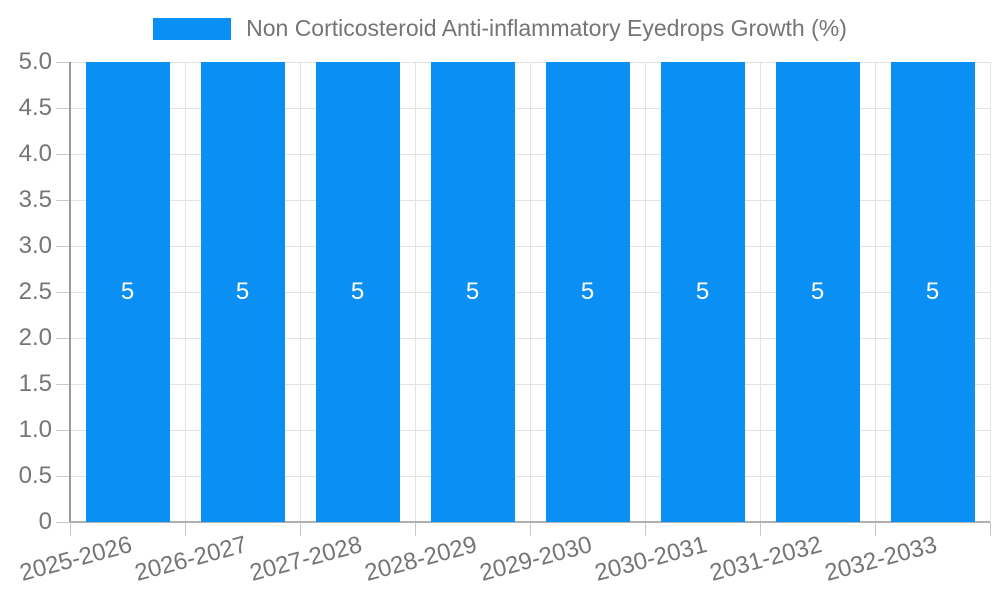 This screenshot has height=600, width=1000. What do you see at coordinates (420, 559) in the screenshot?
I see `x-tick-label: 2028-2029` at bounding box center [420, 559].